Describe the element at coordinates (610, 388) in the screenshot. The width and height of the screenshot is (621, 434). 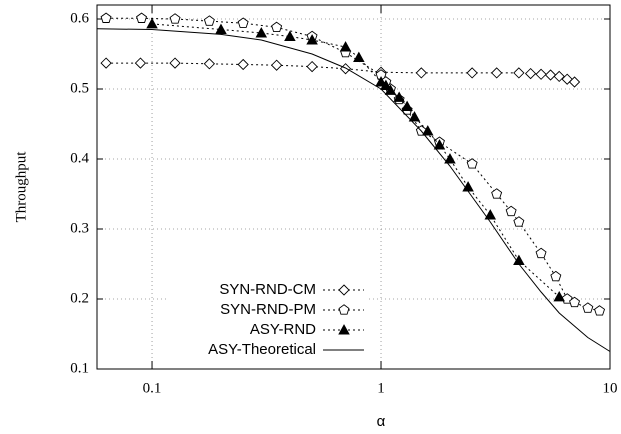
I see `x-tick-label: 10` at that location.